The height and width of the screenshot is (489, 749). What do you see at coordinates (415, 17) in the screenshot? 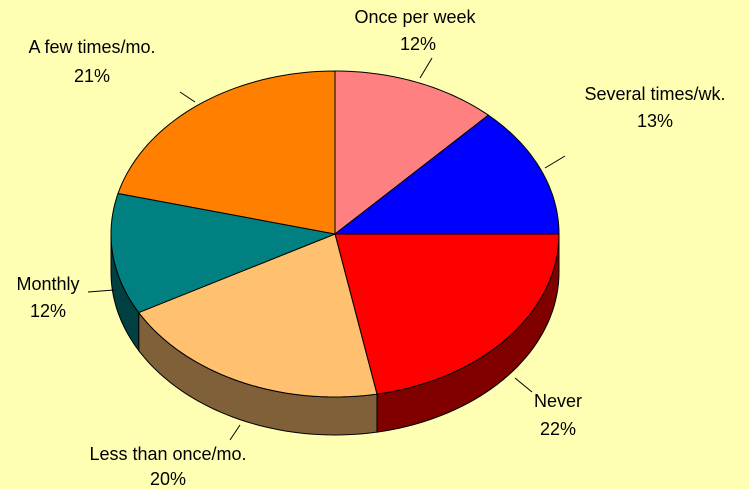
I see `slice-label: Once per week` at bounding box center [415, 17].